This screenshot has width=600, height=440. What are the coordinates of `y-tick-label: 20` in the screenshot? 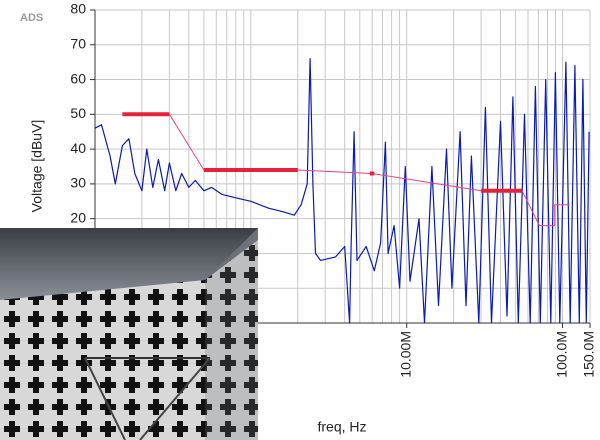 It's located at (78, 217).